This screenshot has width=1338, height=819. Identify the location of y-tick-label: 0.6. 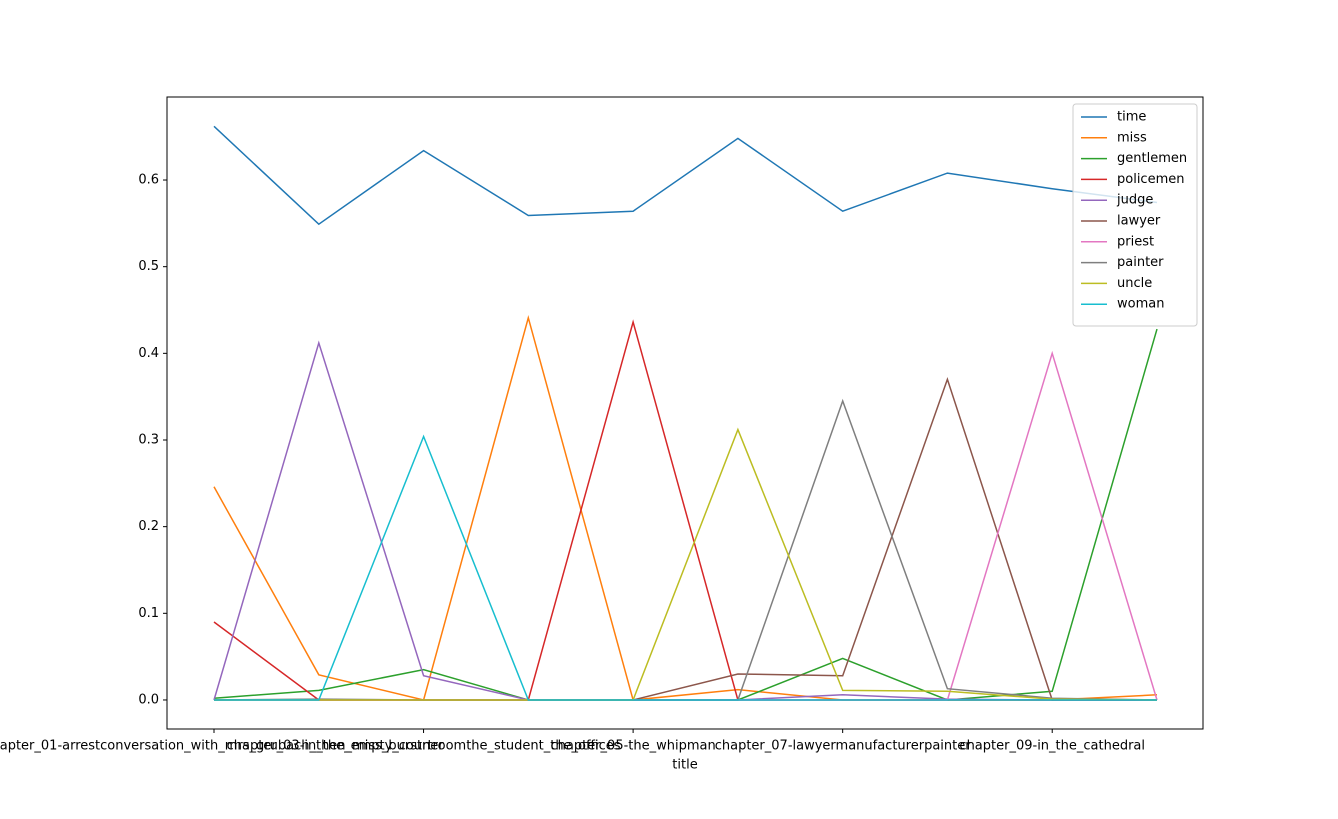
(148, 180).